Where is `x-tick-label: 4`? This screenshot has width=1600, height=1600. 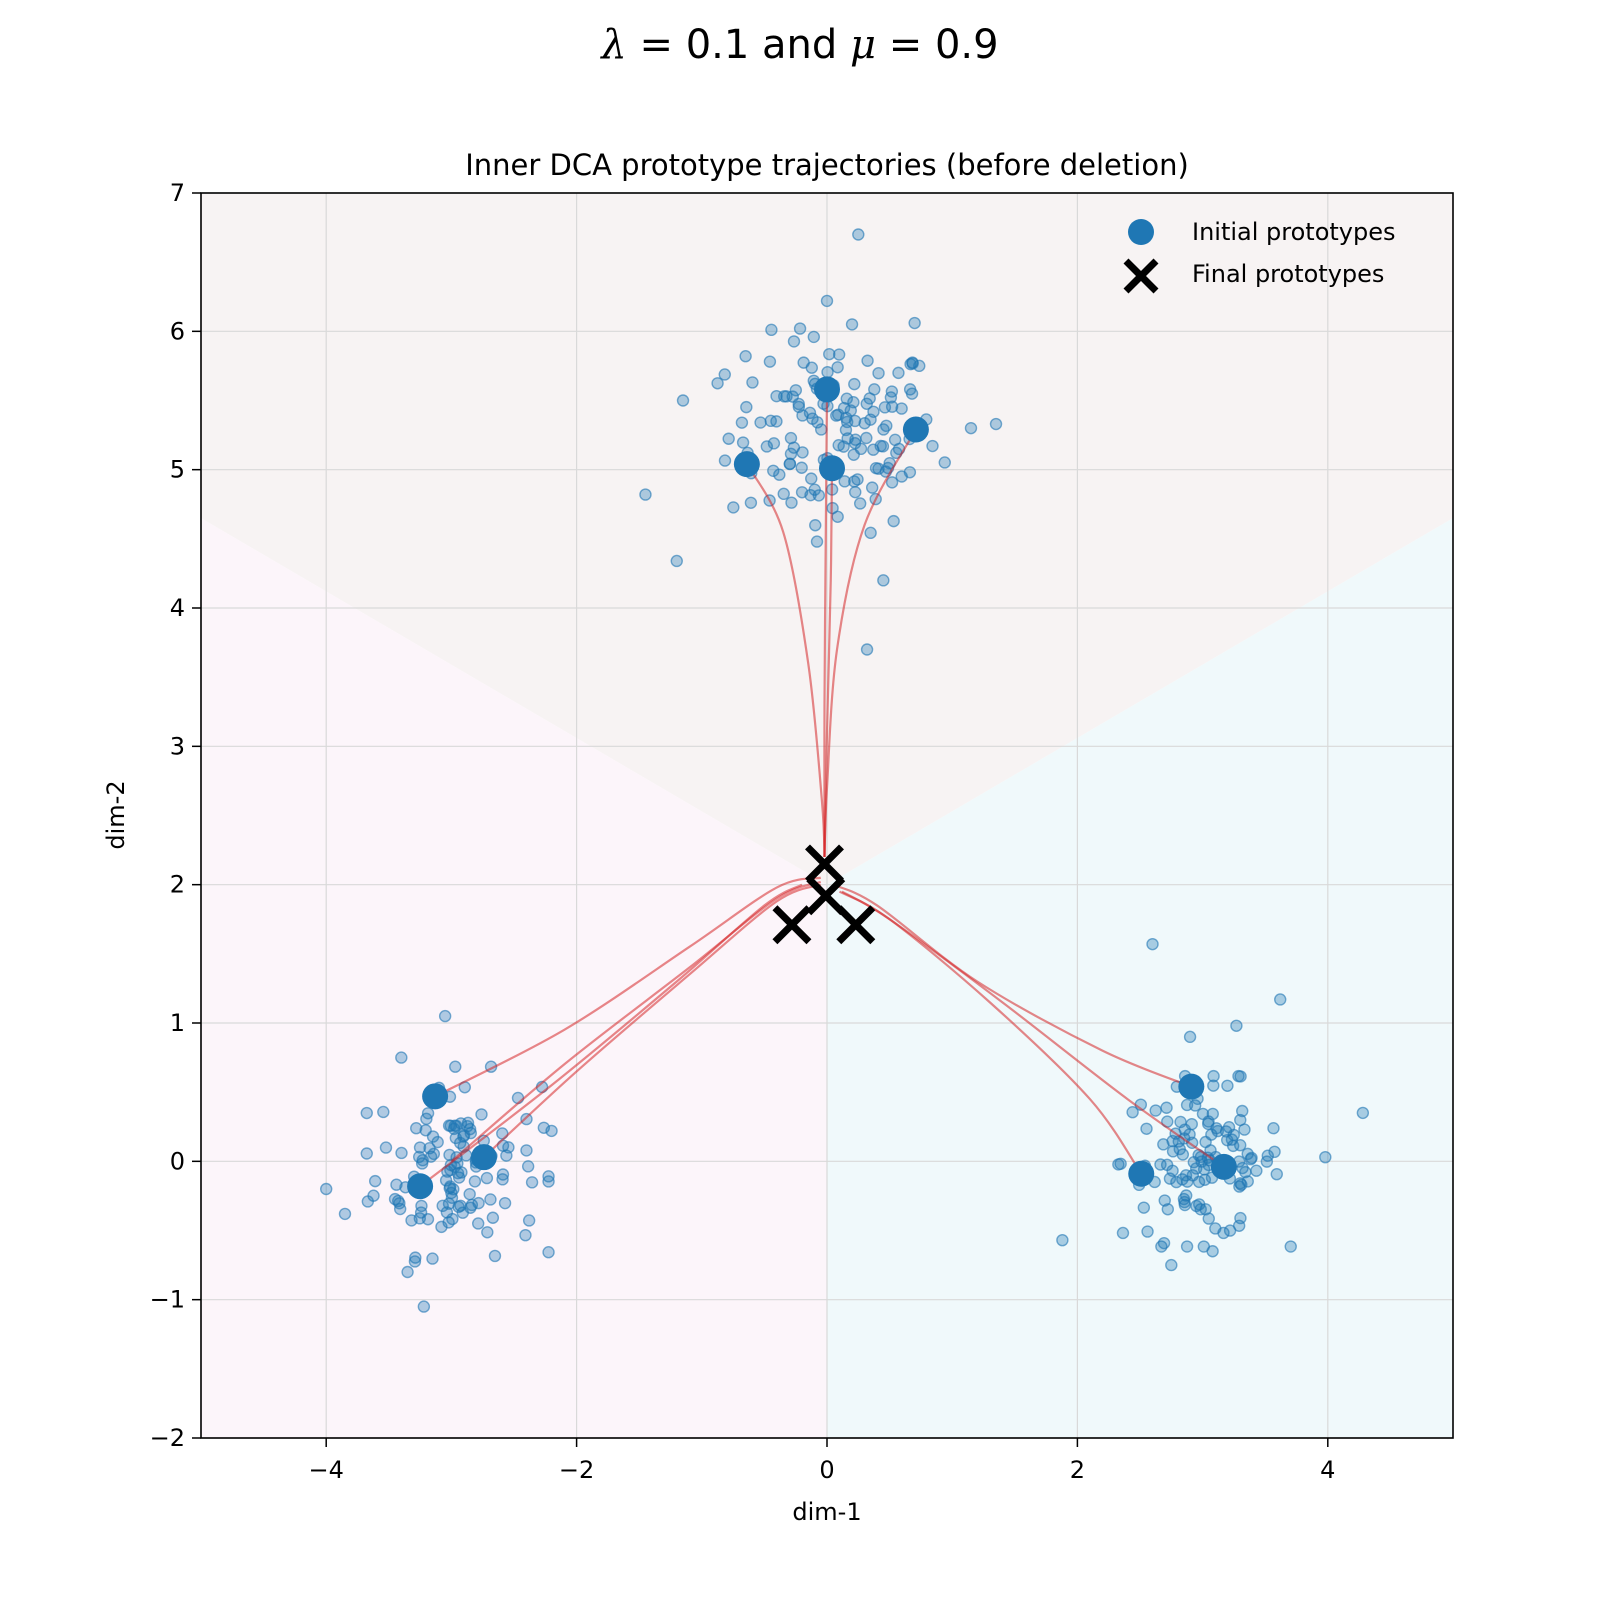
x-tick-label: 4 is located at coordinates (1327, 1470).